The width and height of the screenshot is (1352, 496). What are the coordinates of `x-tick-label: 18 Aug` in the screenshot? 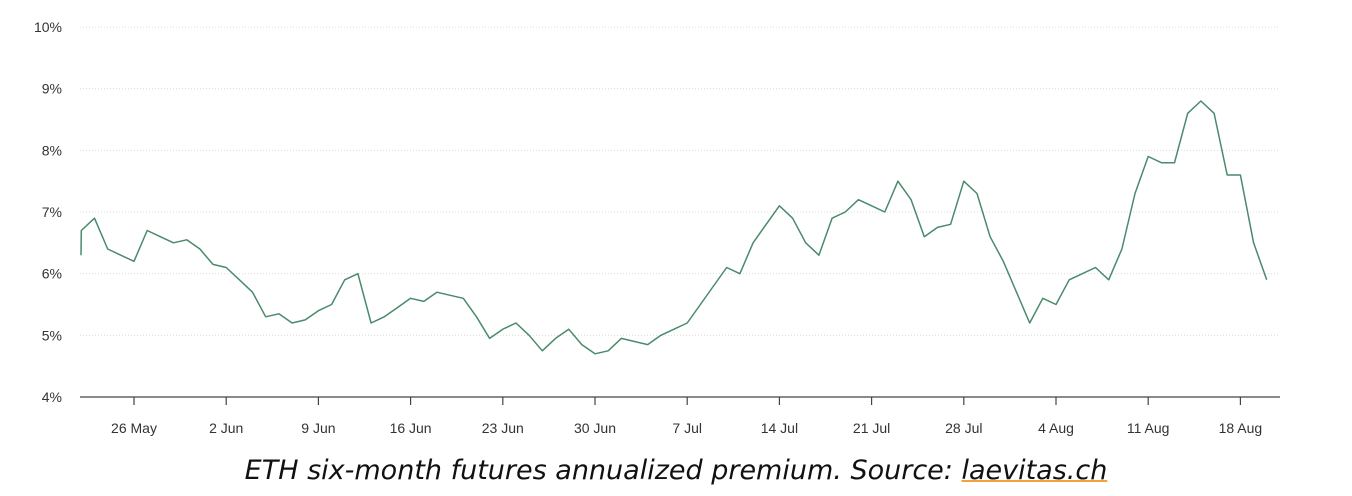 It's located at (1241, 428).